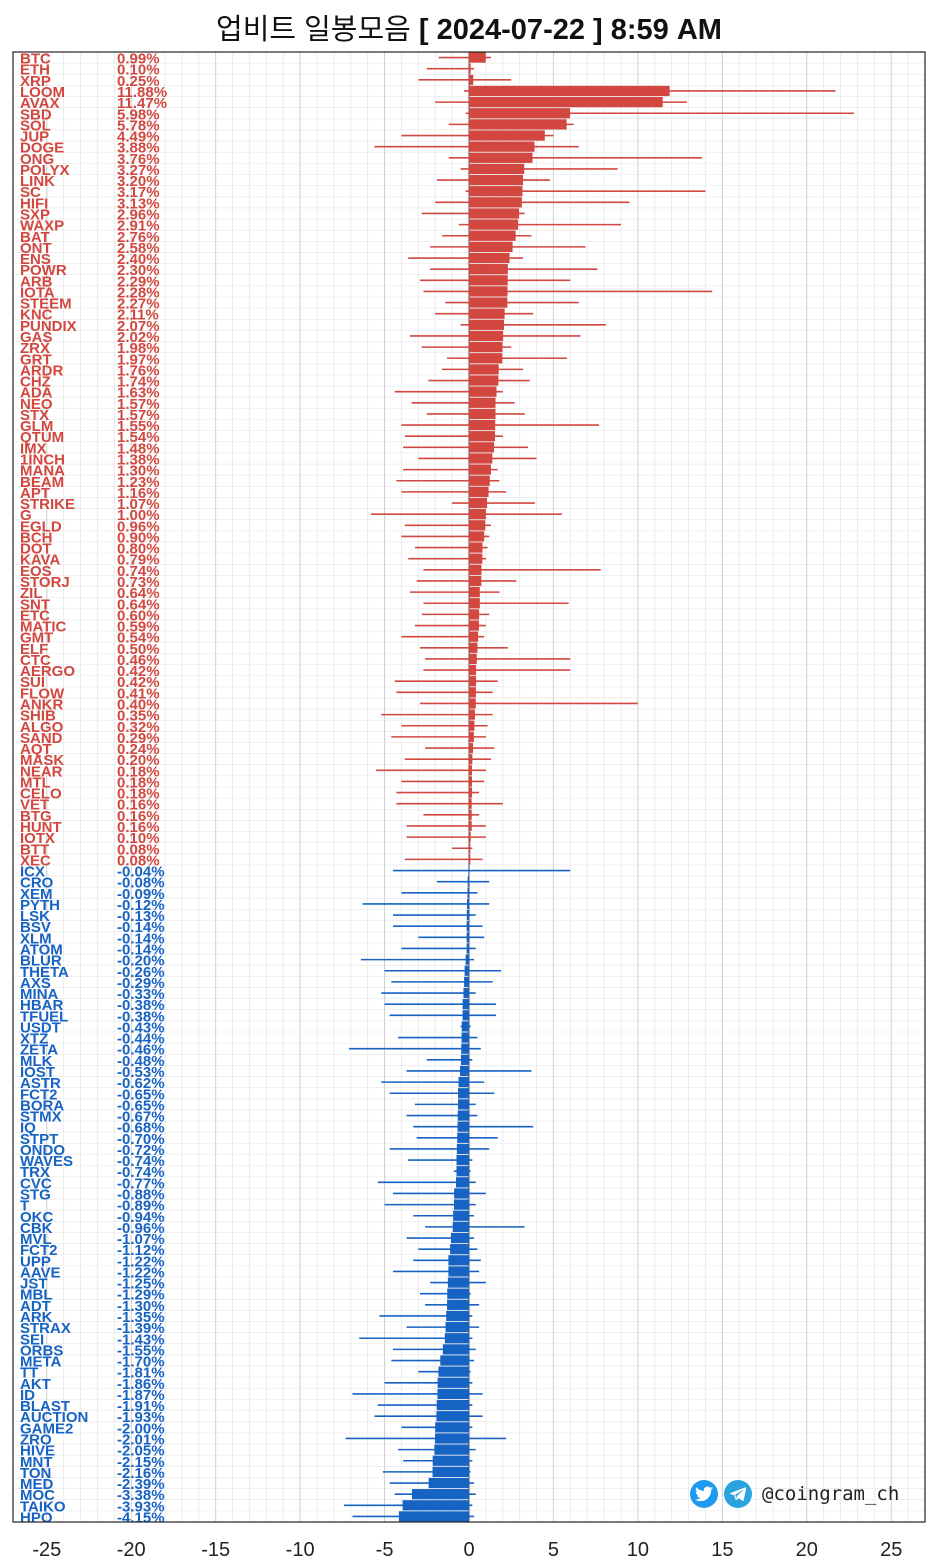 The image size is (938, 1563). I want to click on x-tick-label: 10, so click(638, 1550).